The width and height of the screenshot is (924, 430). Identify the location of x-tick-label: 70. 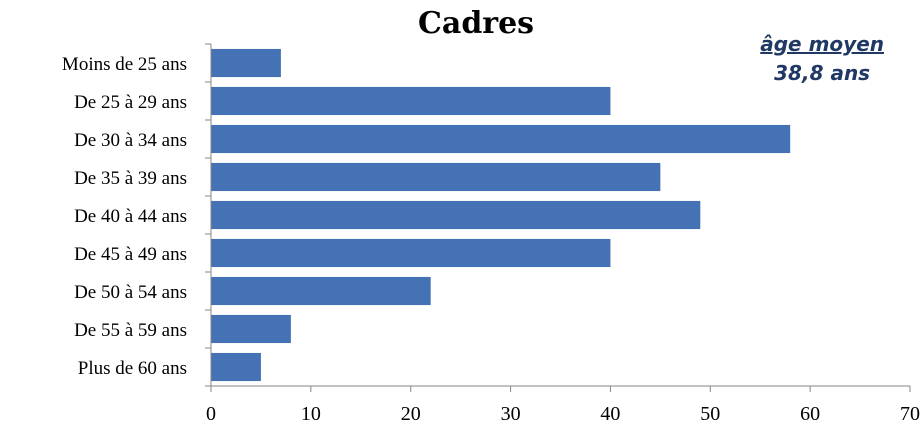
(910, 414).